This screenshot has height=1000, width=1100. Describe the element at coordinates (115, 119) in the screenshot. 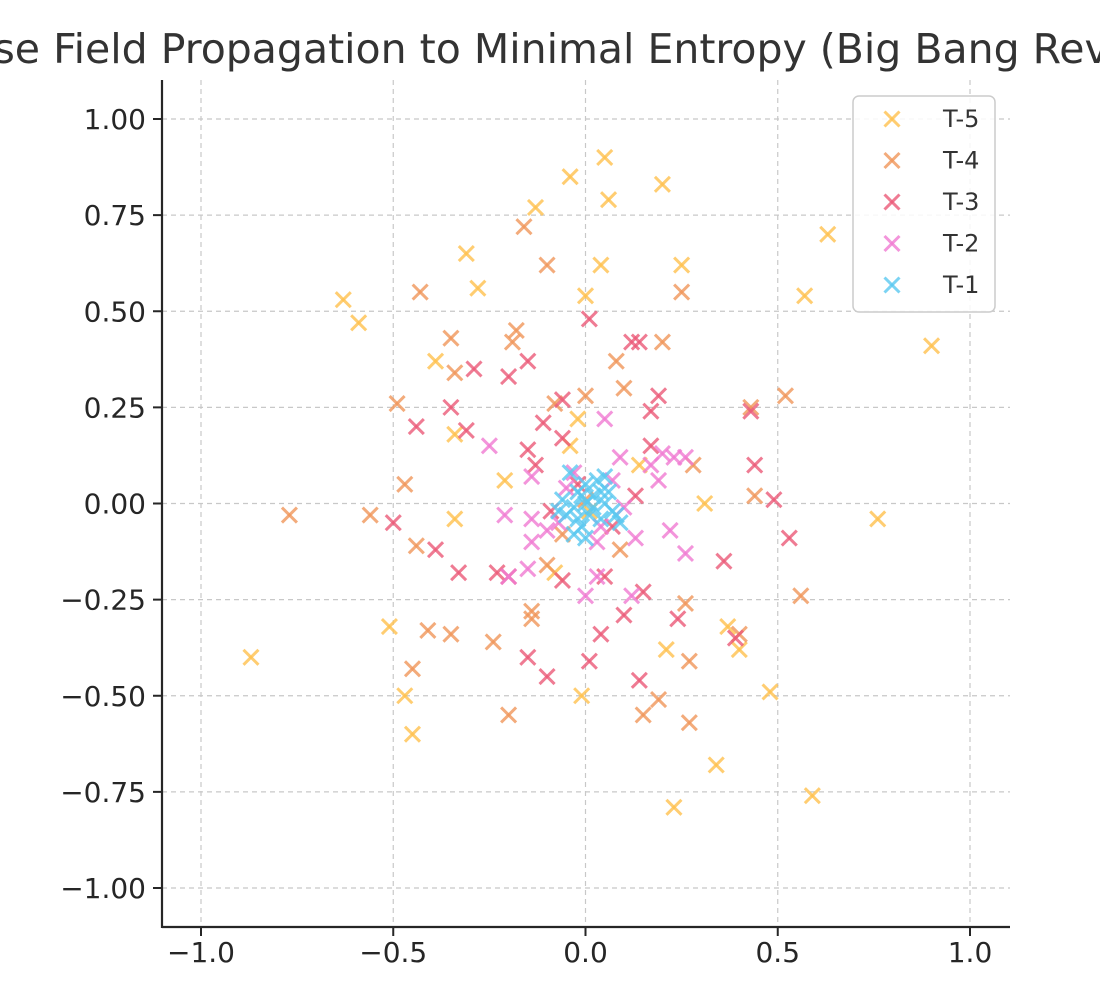

I see `y-tick-label: 1.00` at that location.